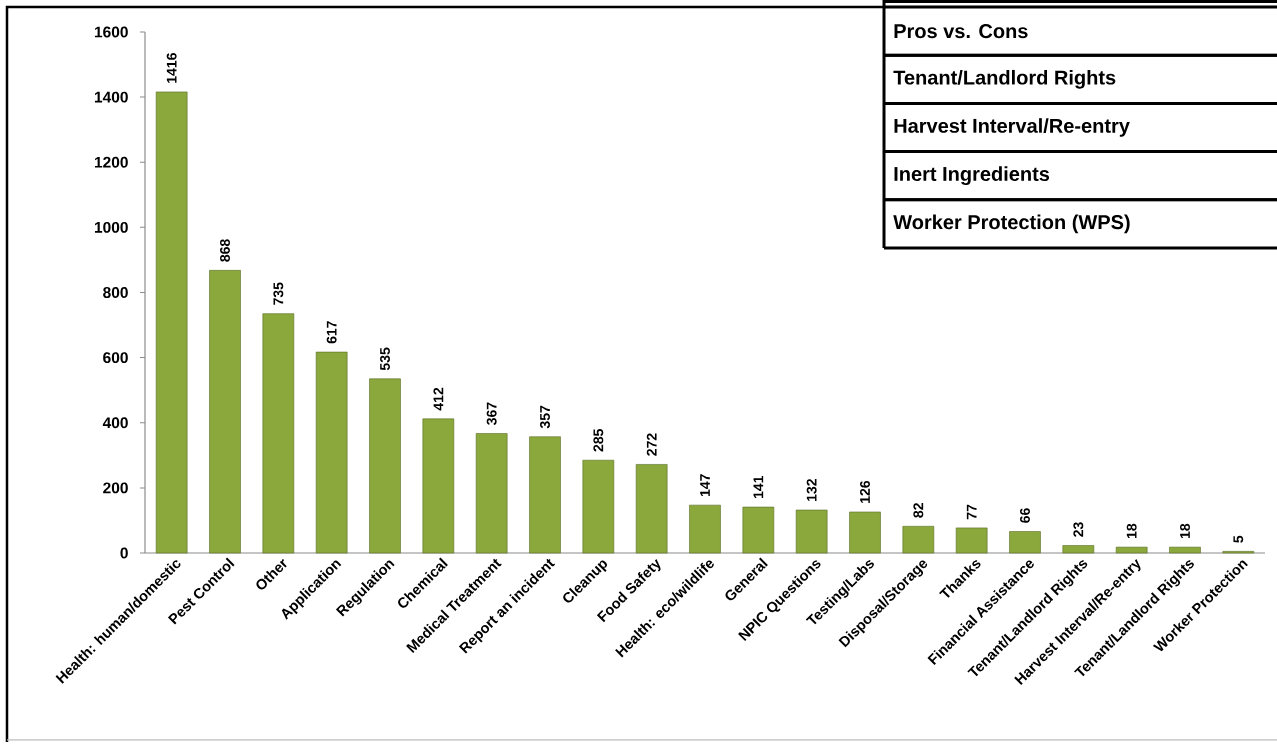 The width and height of the screenshot is (1277, 745). I want to click on data-label: 1416, so click(171, 68).